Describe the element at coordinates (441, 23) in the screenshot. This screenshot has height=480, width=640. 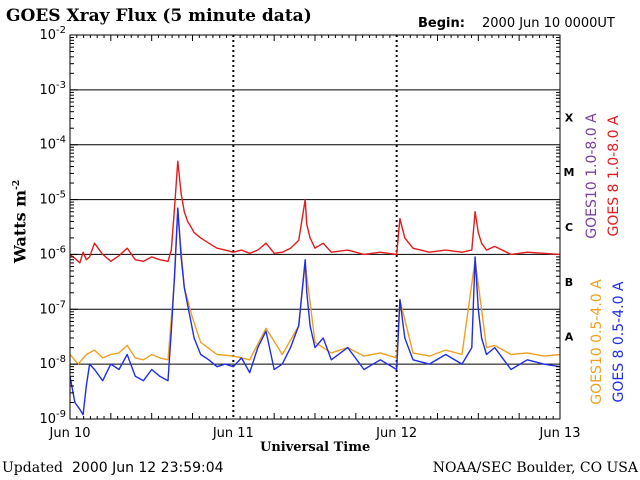
I see `begin-label: Begin:` at that location.